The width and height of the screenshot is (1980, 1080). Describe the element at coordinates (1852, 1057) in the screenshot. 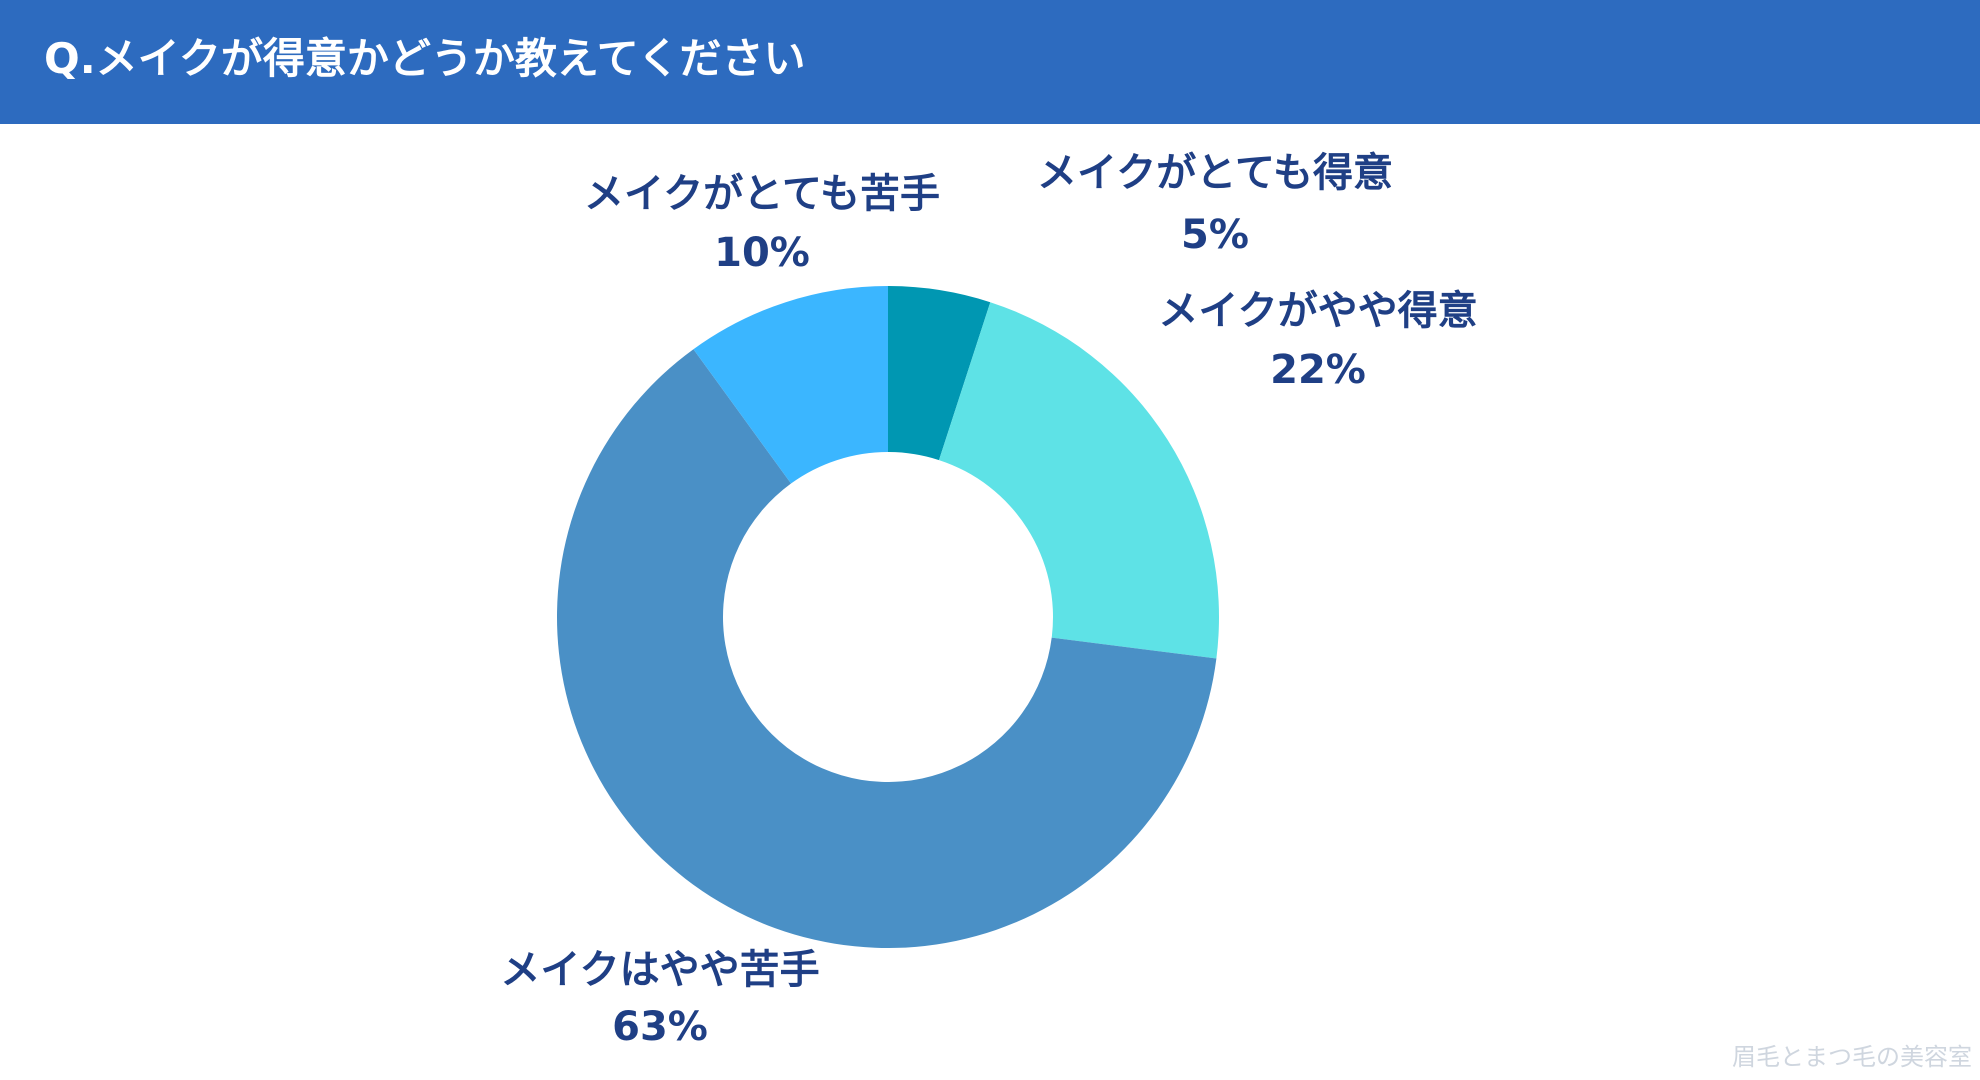

I see `watermark-text: 眉毛とまつ毛の美容室` at that location.